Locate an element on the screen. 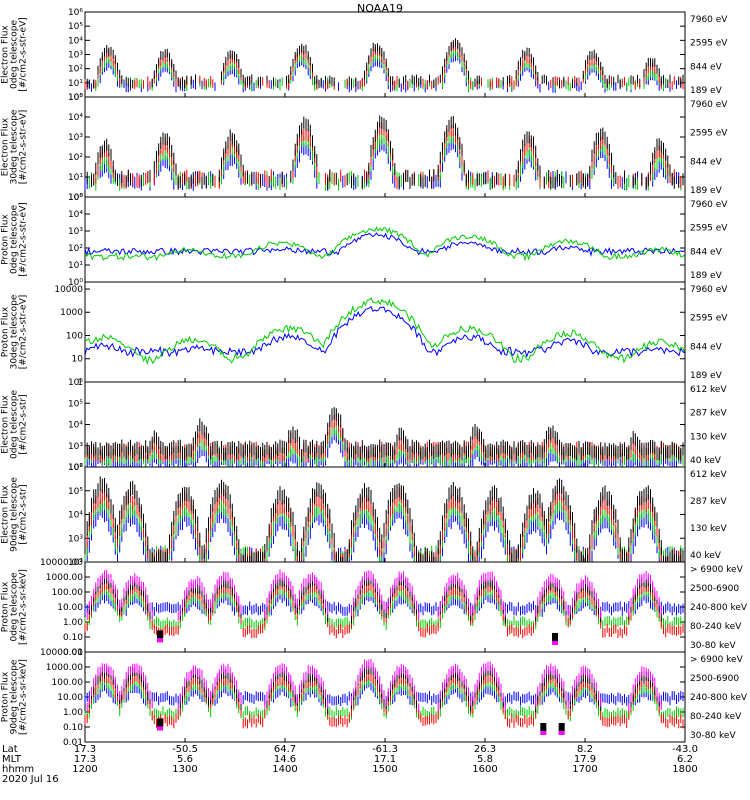  y-axis-label-line: 90deg telescope is located at coordinates (15, 514).